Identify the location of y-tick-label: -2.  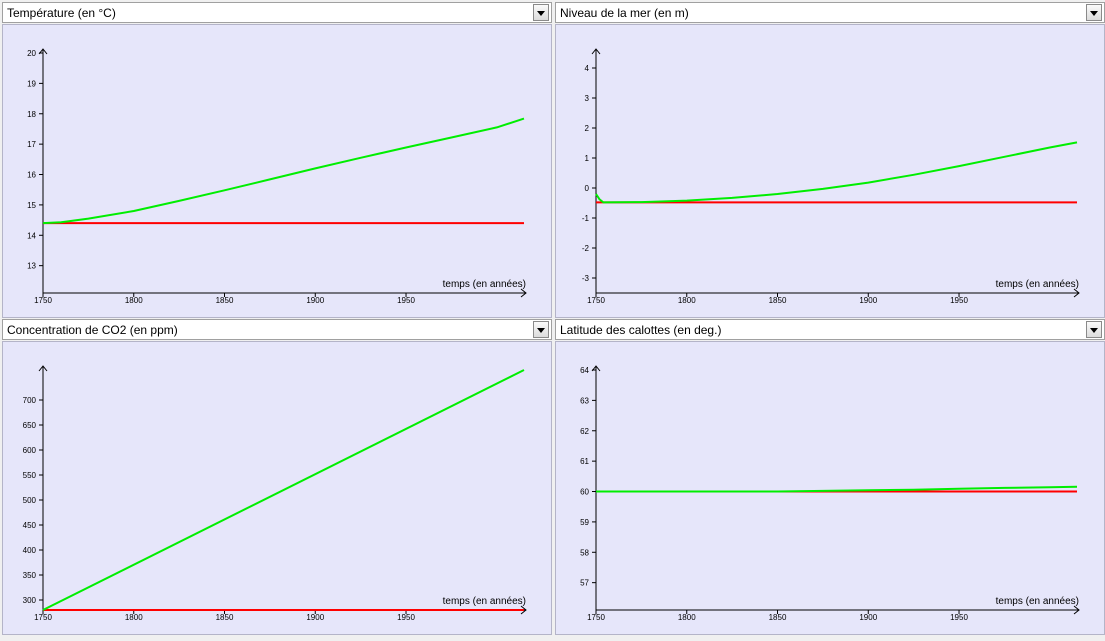
(586, 248).